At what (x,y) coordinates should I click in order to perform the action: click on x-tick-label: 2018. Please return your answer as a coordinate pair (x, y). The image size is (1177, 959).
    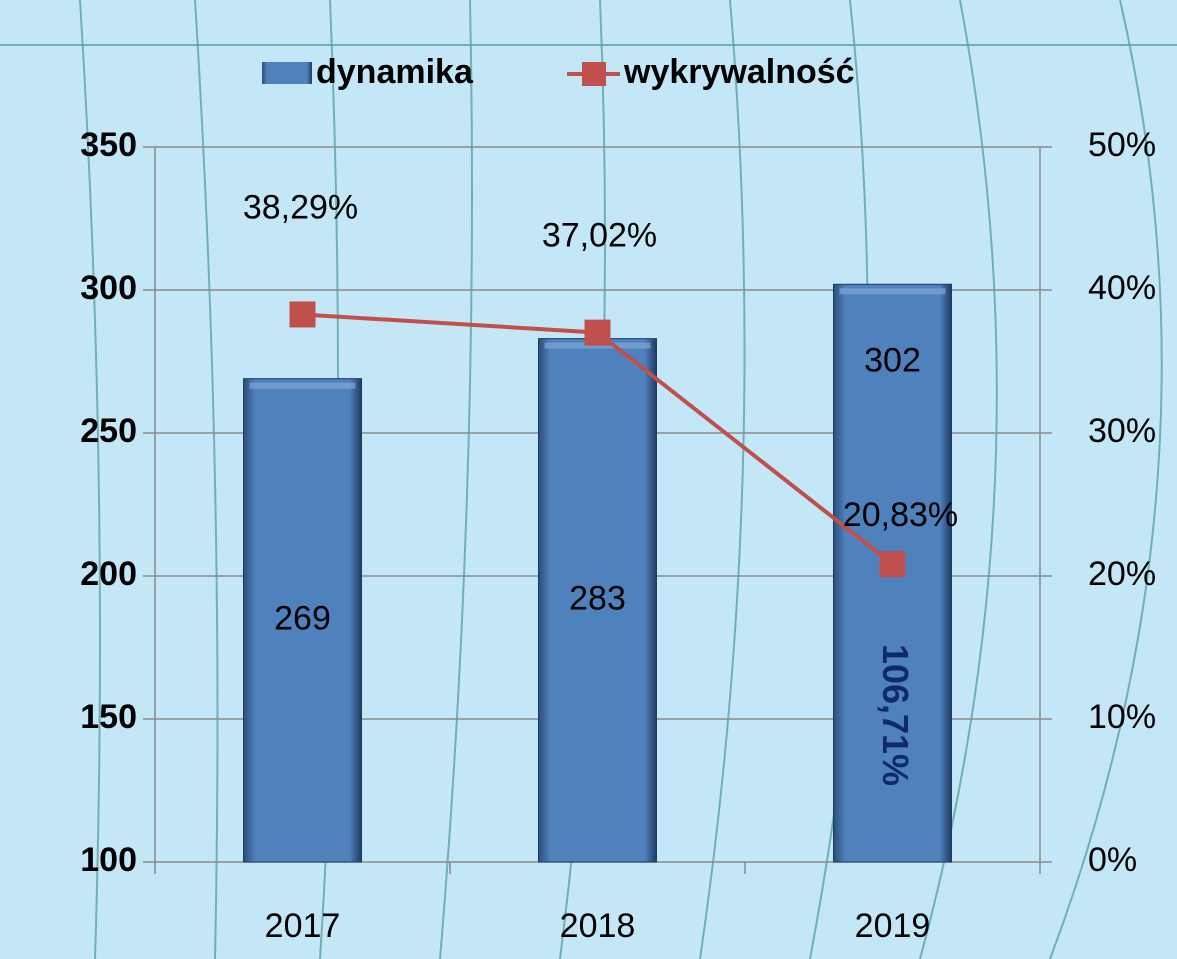
    Looking at the image, I should click on (598, 926).